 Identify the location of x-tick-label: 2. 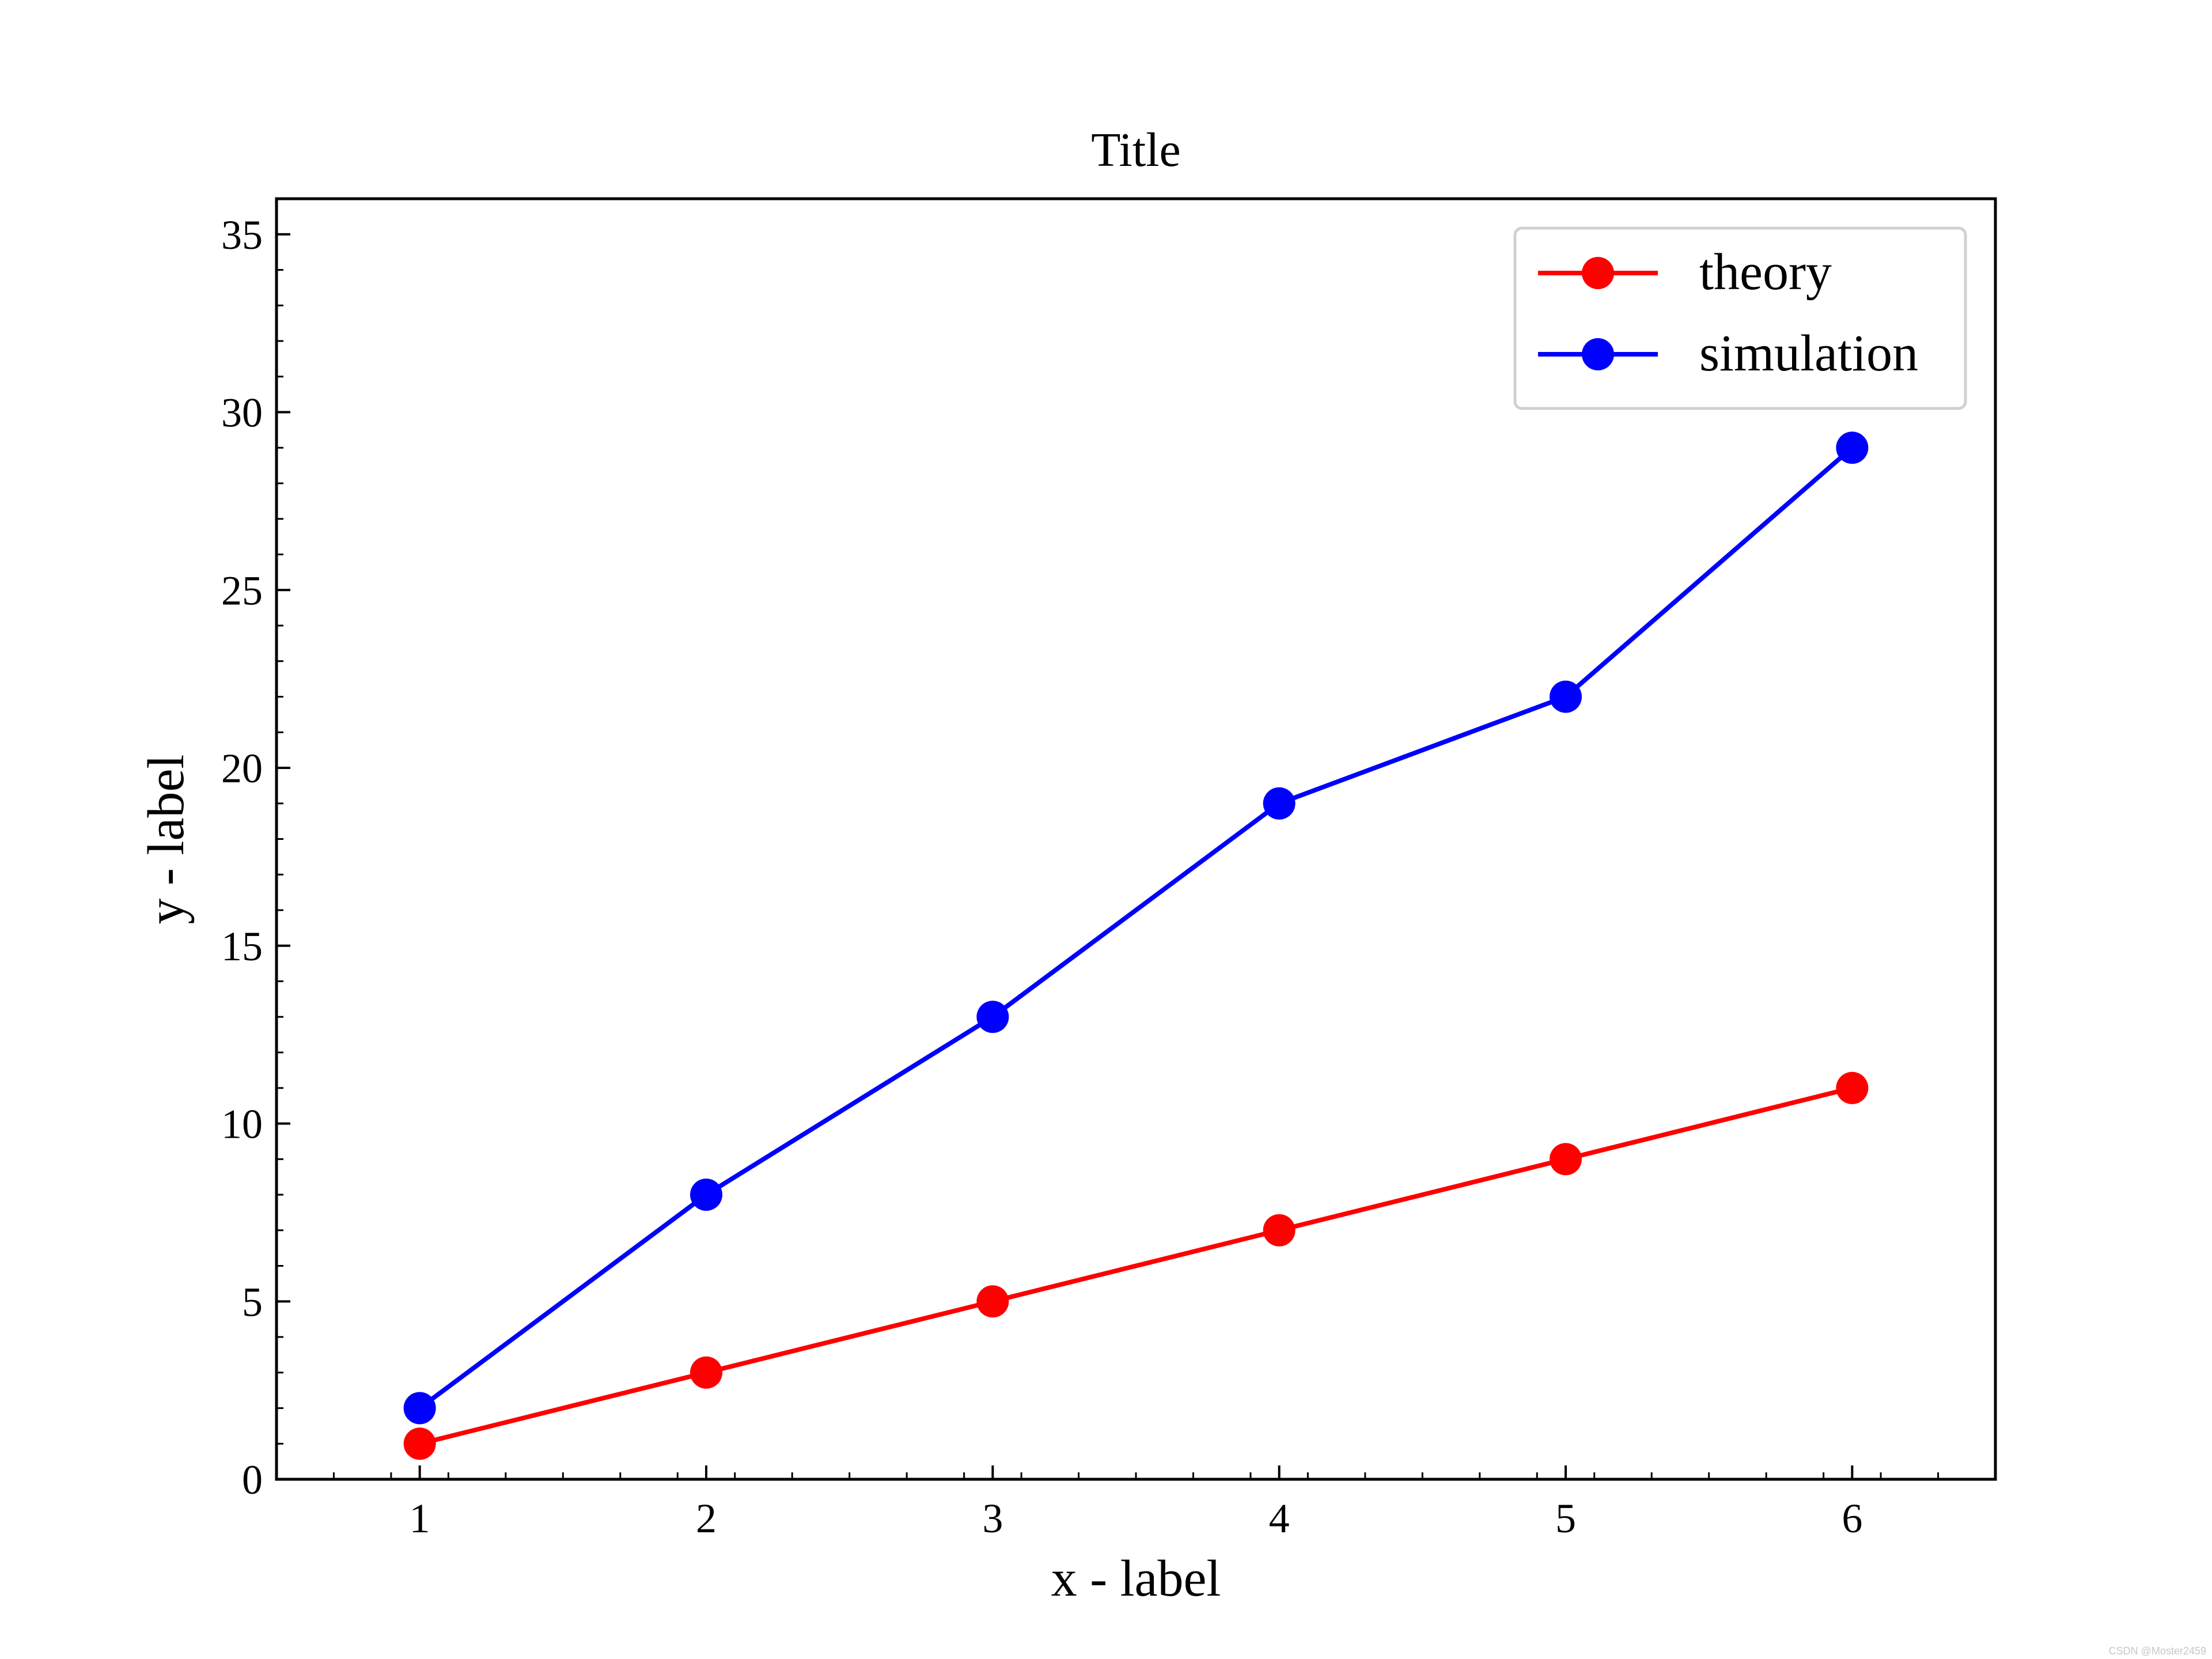
(706, 1518).